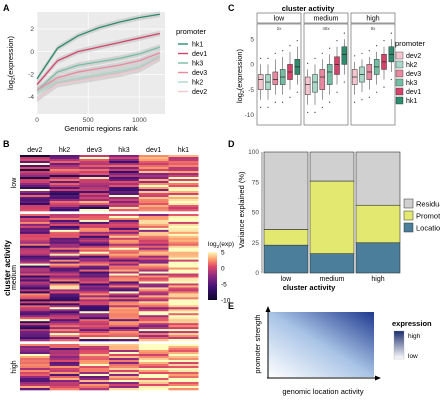 Image resolution: width=440 pixels, height=406 pixels. I want to click on panel-c-facet-note-medium: 48x, so click(326, 28).